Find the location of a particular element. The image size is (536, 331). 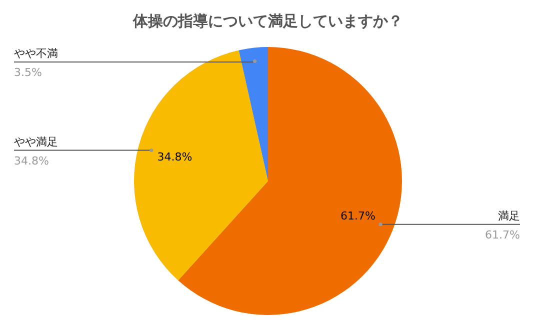

text: 34.8% is located at coordinates (31, 161).